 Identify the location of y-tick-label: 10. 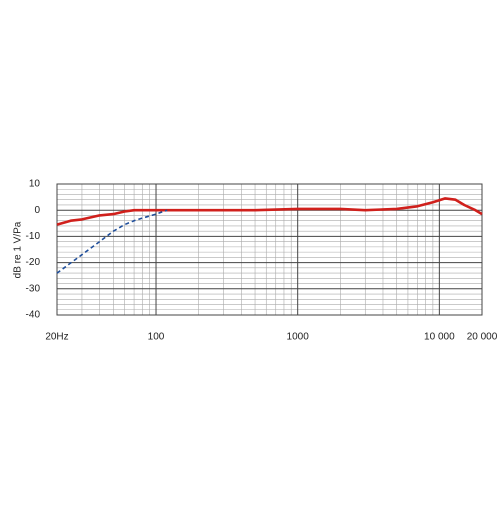
(35, 184).